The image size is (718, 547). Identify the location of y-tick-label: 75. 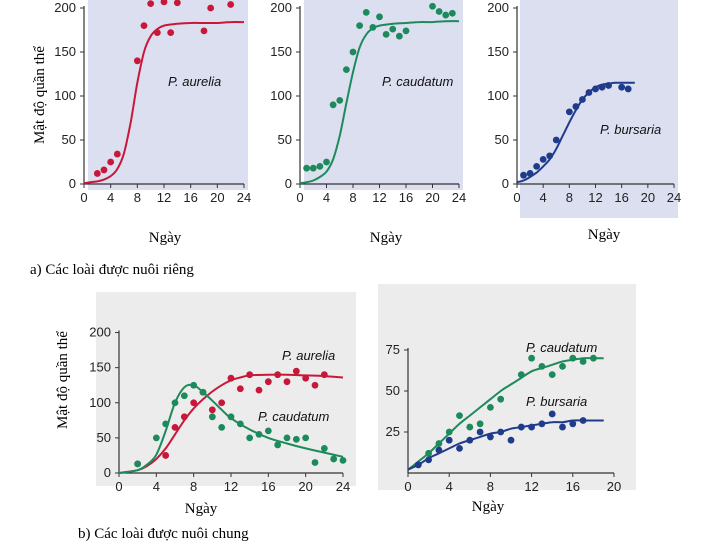
(393, 349).